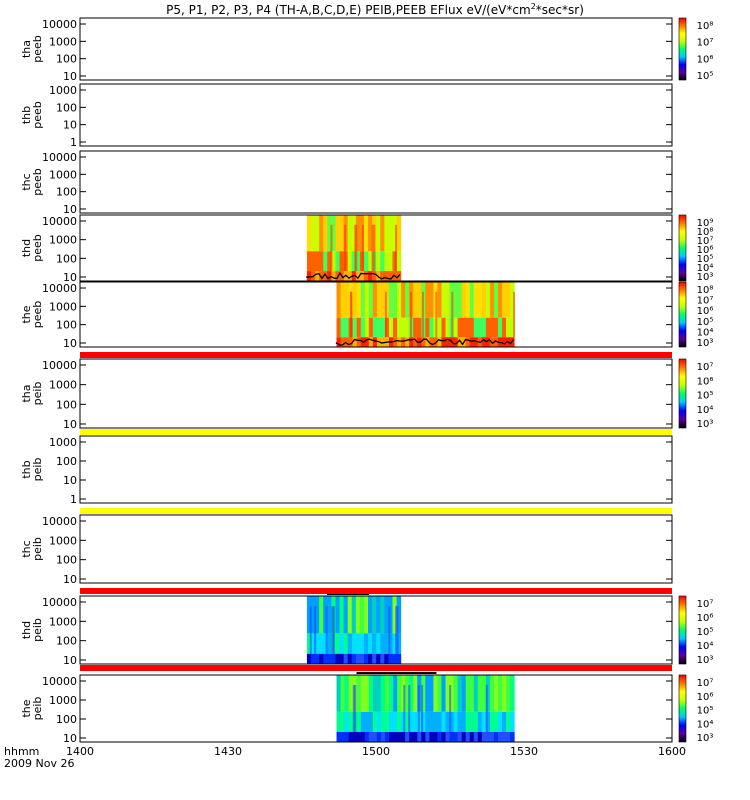 Image resolution: width=750 pixels, height=800 pixels. What do you see at coordinates (376, 248) in the screenshot?
I see `panel-frame` at bounding box center [376, 248].